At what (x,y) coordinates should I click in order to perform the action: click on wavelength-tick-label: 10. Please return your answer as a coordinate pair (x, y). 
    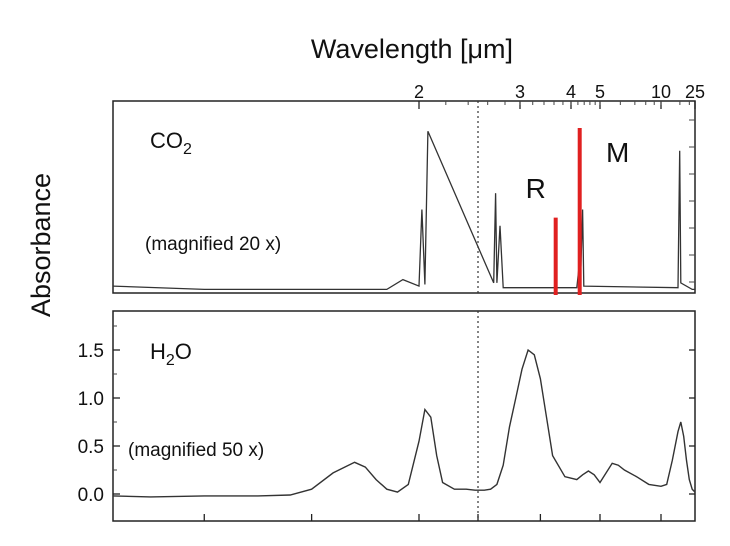
    Looking at the image, I should click on (661, 92).